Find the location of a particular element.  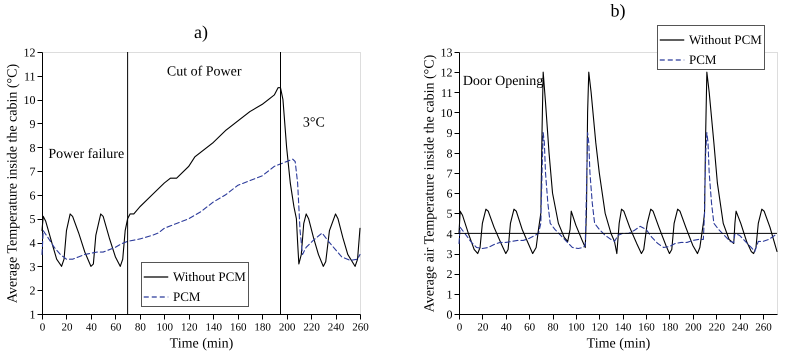

y-axis-title: Average Temperature inside the cabin (°C) is located at coordinates (13, 184).